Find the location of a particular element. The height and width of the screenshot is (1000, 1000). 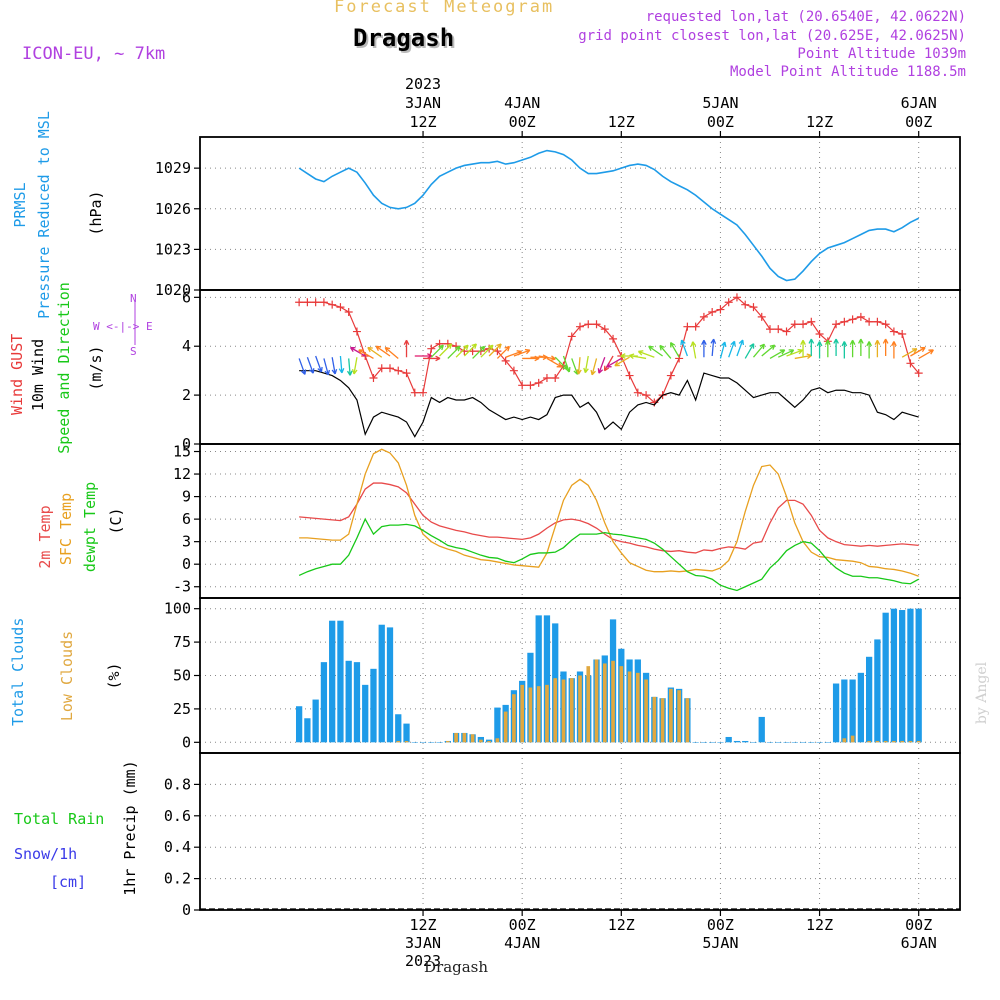

bottom-time-label: 4JAN is located at coordinates (522, 943).